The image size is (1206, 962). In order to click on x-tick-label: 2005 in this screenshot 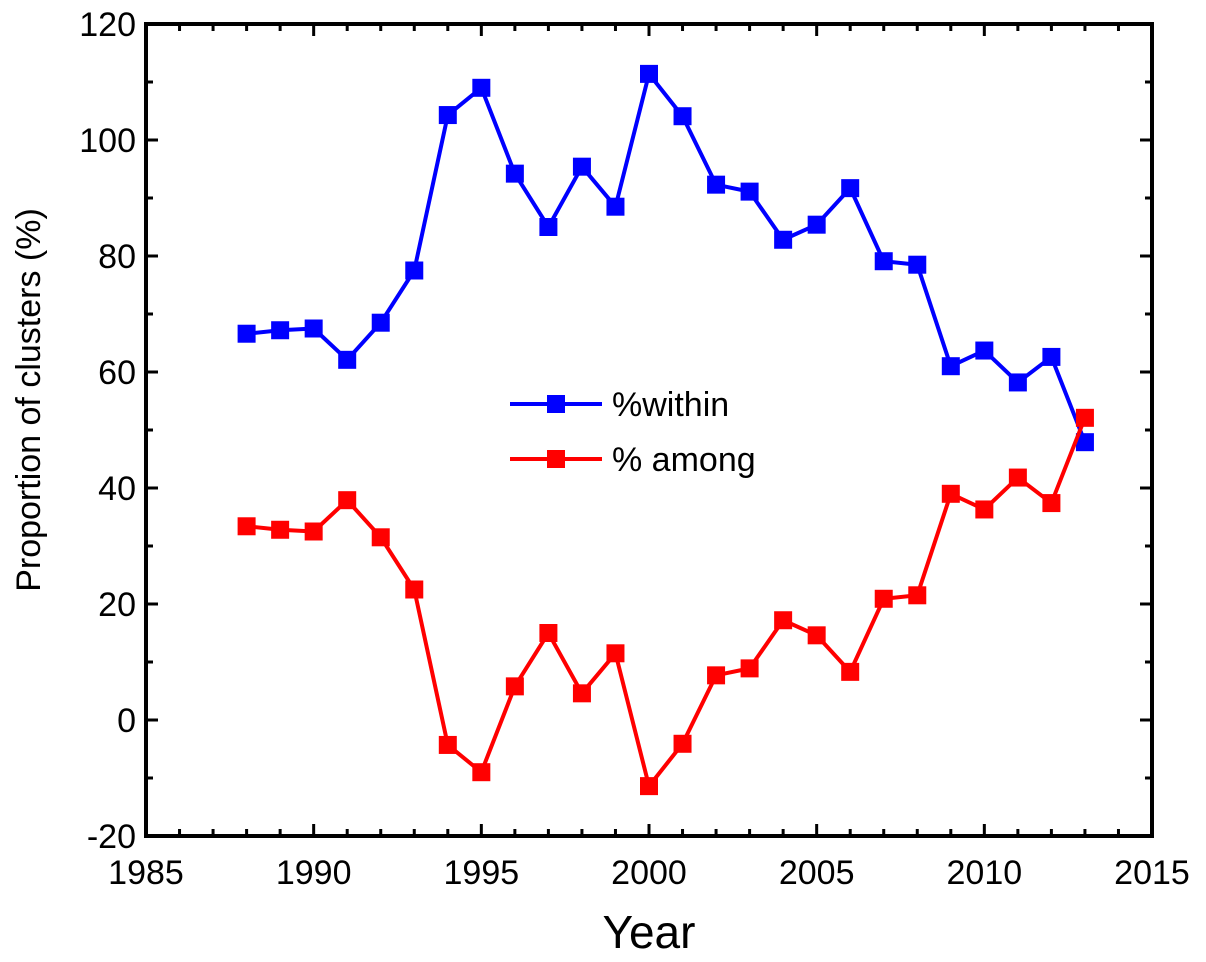, I will do `click(817, 873)`.